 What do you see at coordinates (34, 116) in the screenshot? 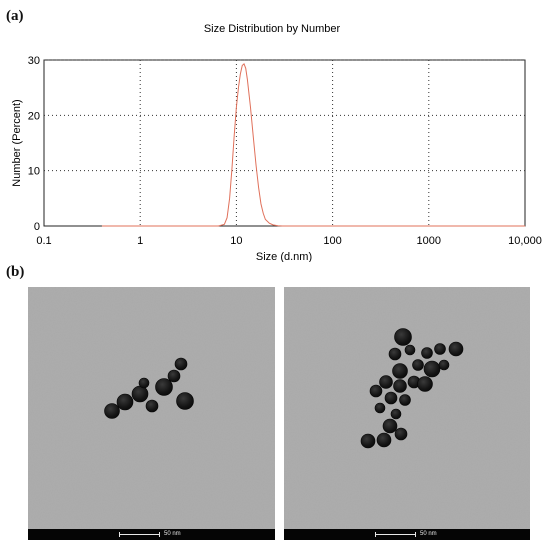
I see `y-tick-label: 20` at bounding box center [34, 116].